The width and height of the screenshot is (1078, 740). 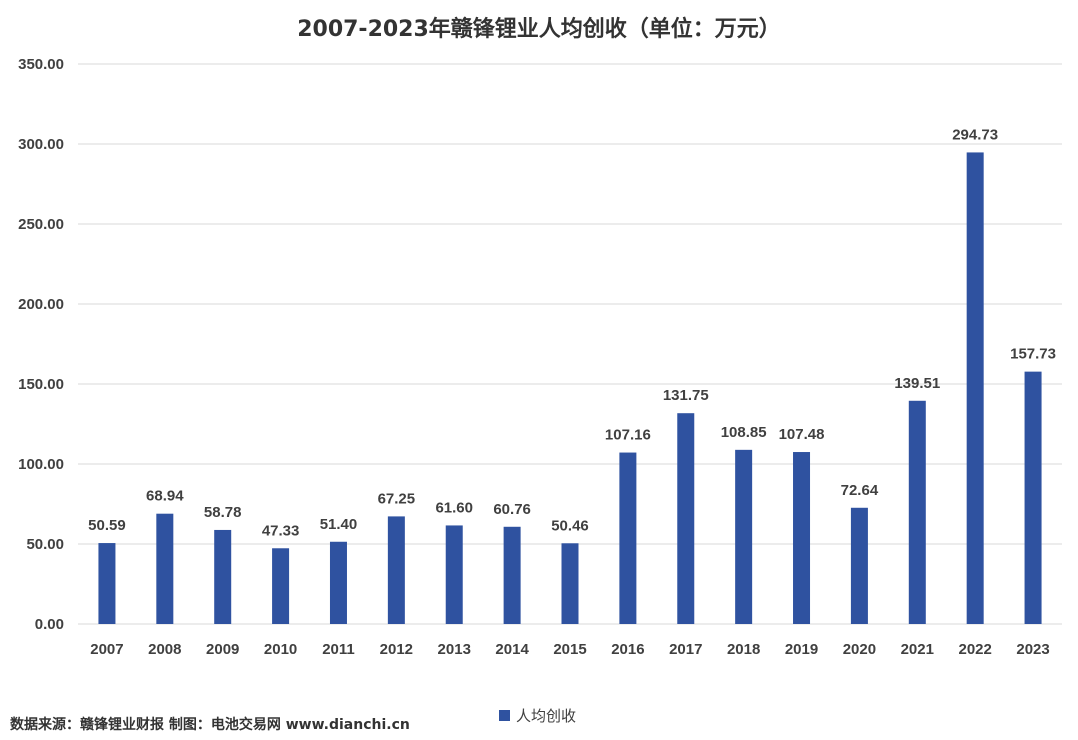 What do you see at coordinates (801, 649) in the screenshot?
I see `x-tick-label: 2019` at bounding box center [801, 649].